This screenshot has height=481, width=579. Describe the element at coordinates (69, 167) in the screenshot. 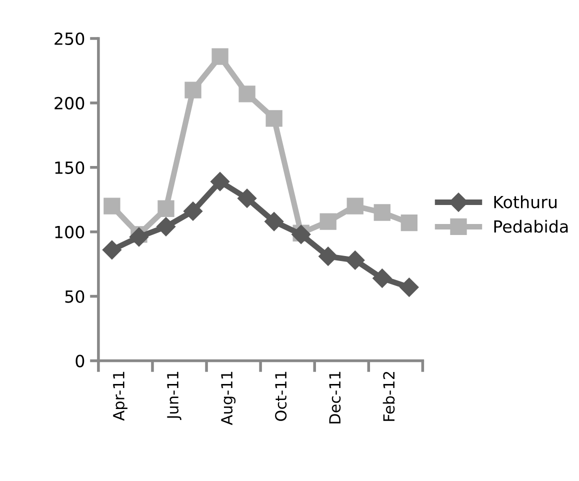

I see `y-tick-label: 150` at that location.